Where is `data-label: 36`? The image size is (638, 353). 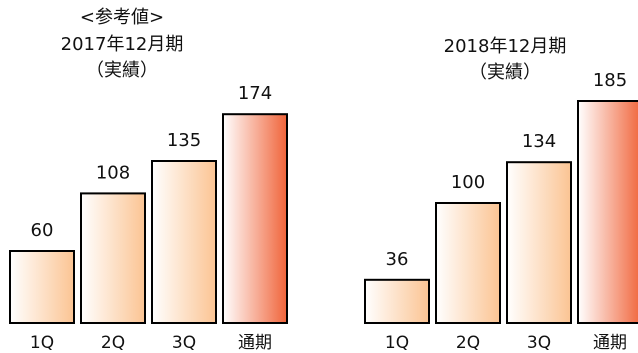
data-label: 36 is located at coordinates (397, 259).